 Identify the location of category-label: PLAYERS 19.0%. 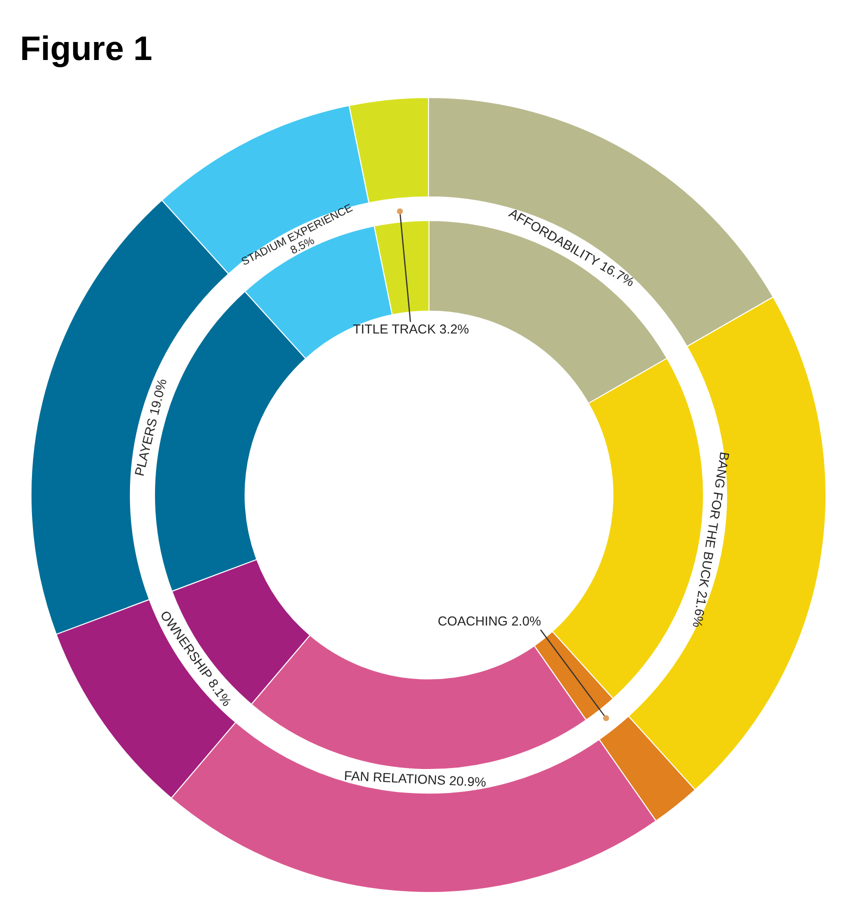
(151, 427).